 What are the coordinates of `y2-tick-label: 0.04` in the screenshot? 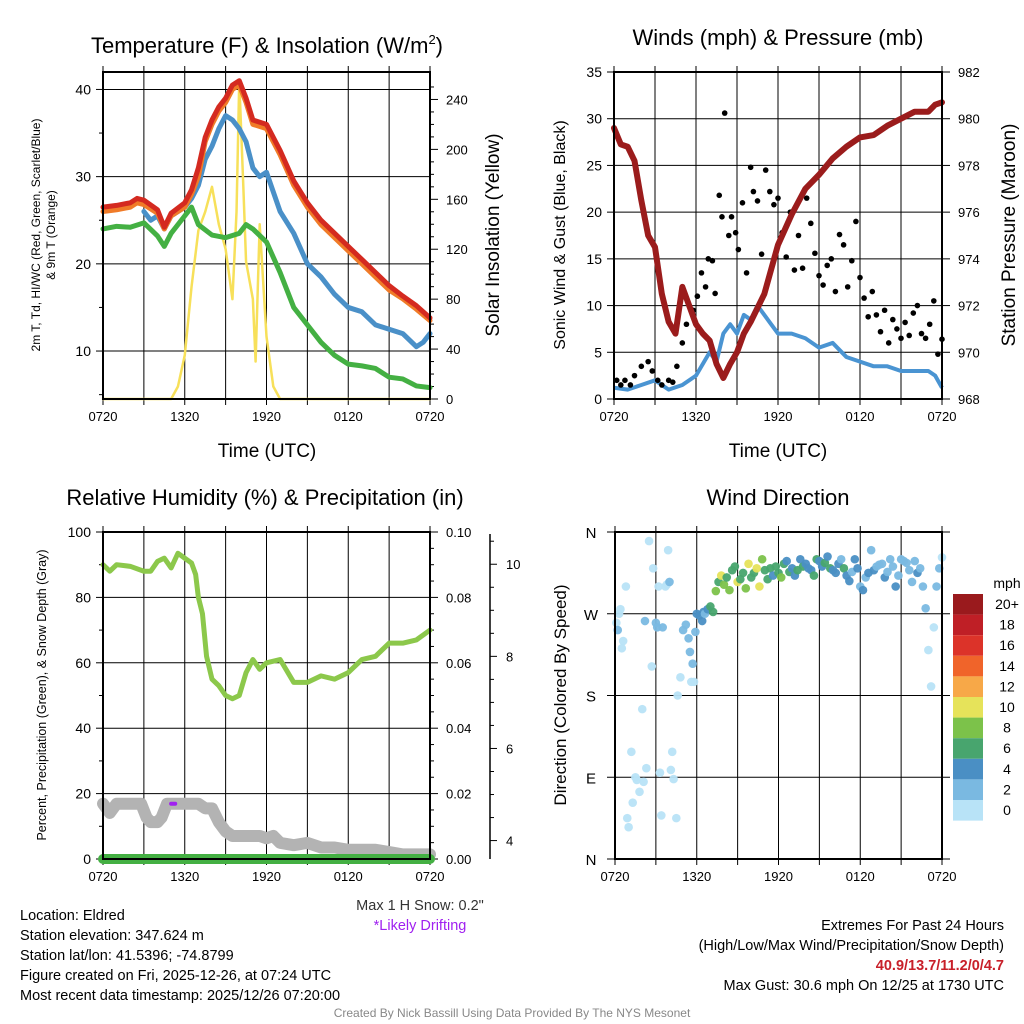 It's located at (458, 728).